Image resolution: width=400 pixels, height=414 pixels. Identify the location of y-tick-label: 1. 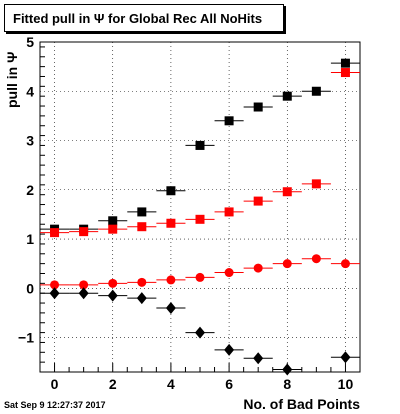
(30, 239).